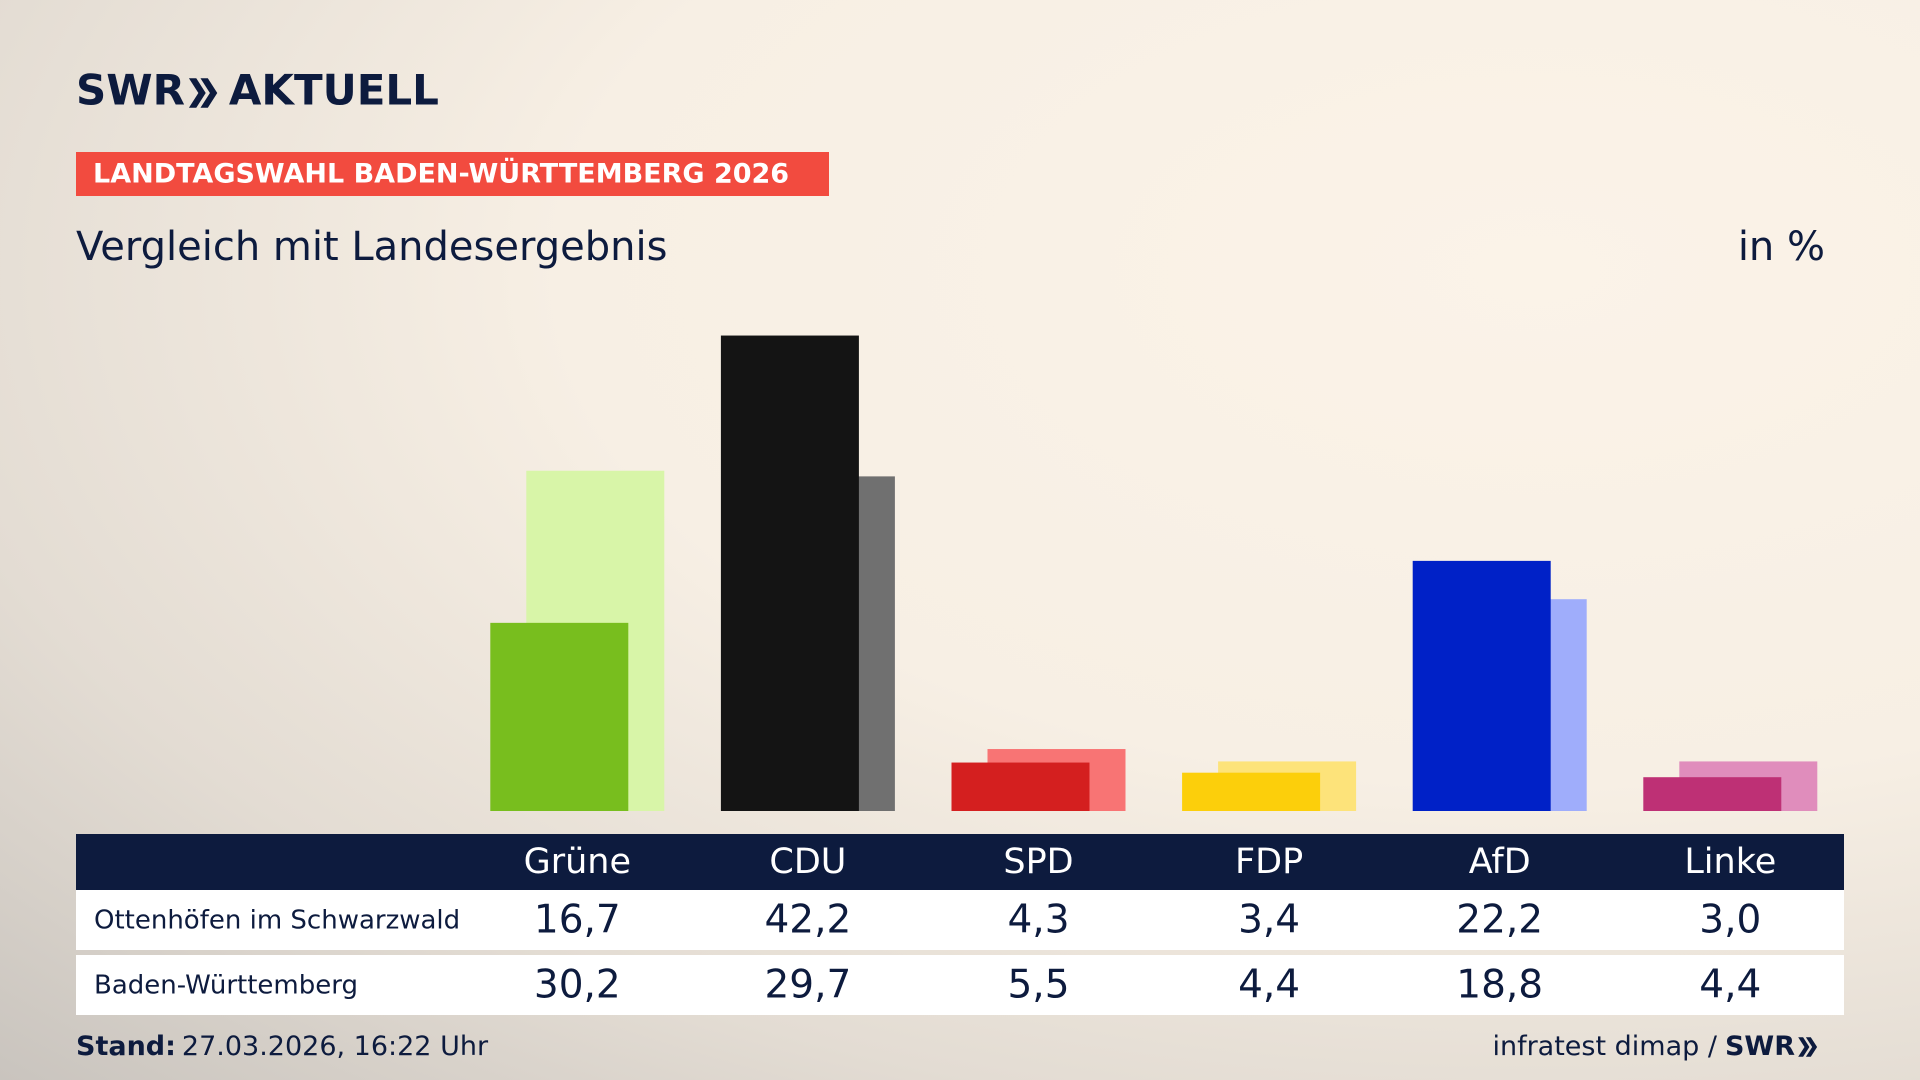  Describe the element at coordinates (1038, 920) in the screenshot. I see `value-label: 4,3` at that location.